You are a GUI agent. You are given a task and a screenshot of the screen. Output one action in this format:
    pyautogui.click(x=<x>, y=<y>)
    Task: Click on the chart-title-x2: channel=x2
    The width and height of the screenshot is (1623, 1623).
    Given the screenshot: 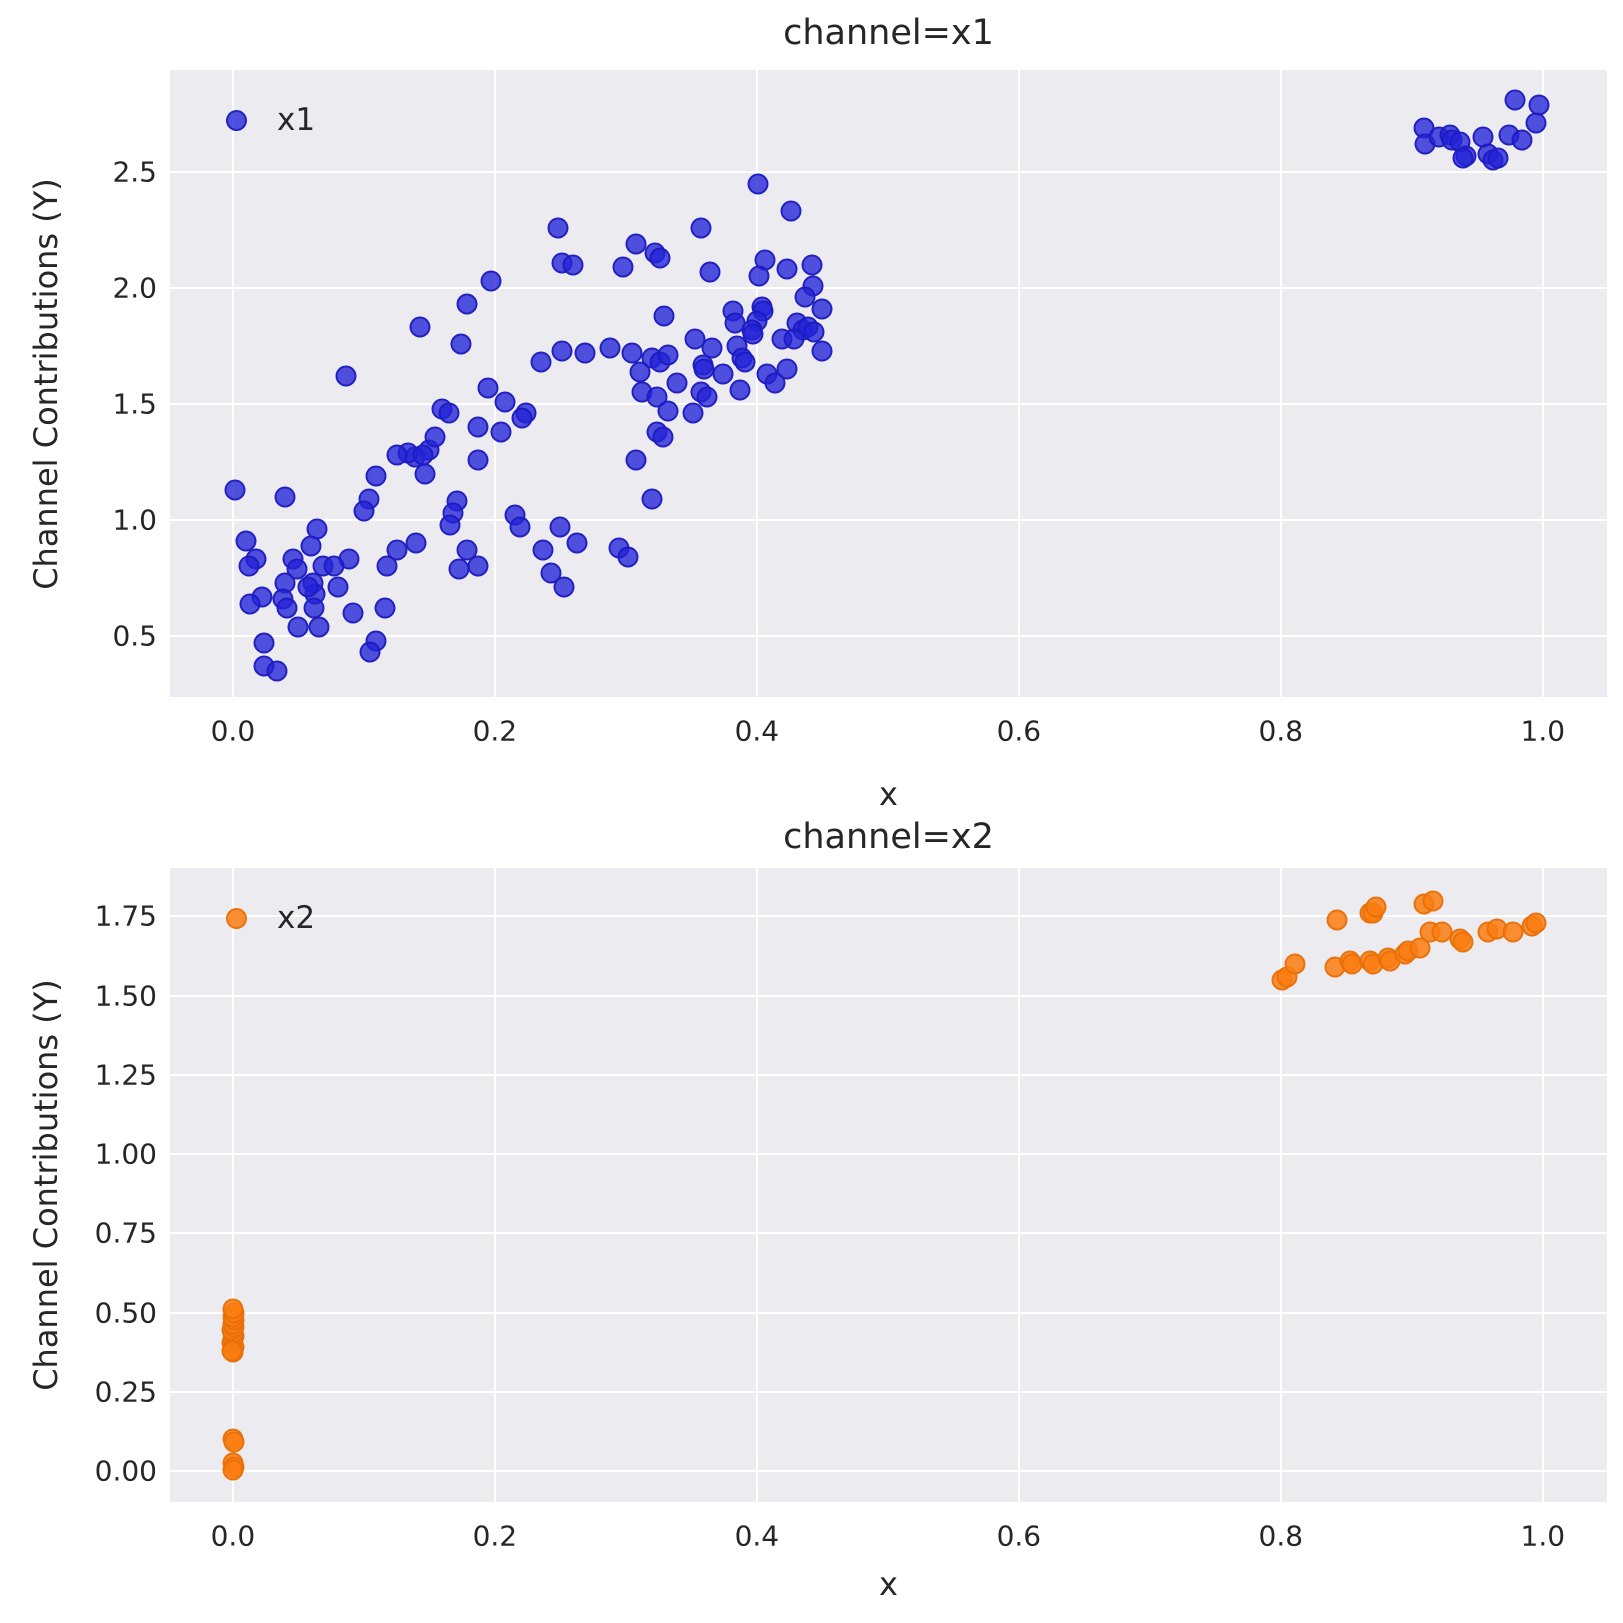 What is the action you would take?
    pyautogui.click(x=888, y=837)
    